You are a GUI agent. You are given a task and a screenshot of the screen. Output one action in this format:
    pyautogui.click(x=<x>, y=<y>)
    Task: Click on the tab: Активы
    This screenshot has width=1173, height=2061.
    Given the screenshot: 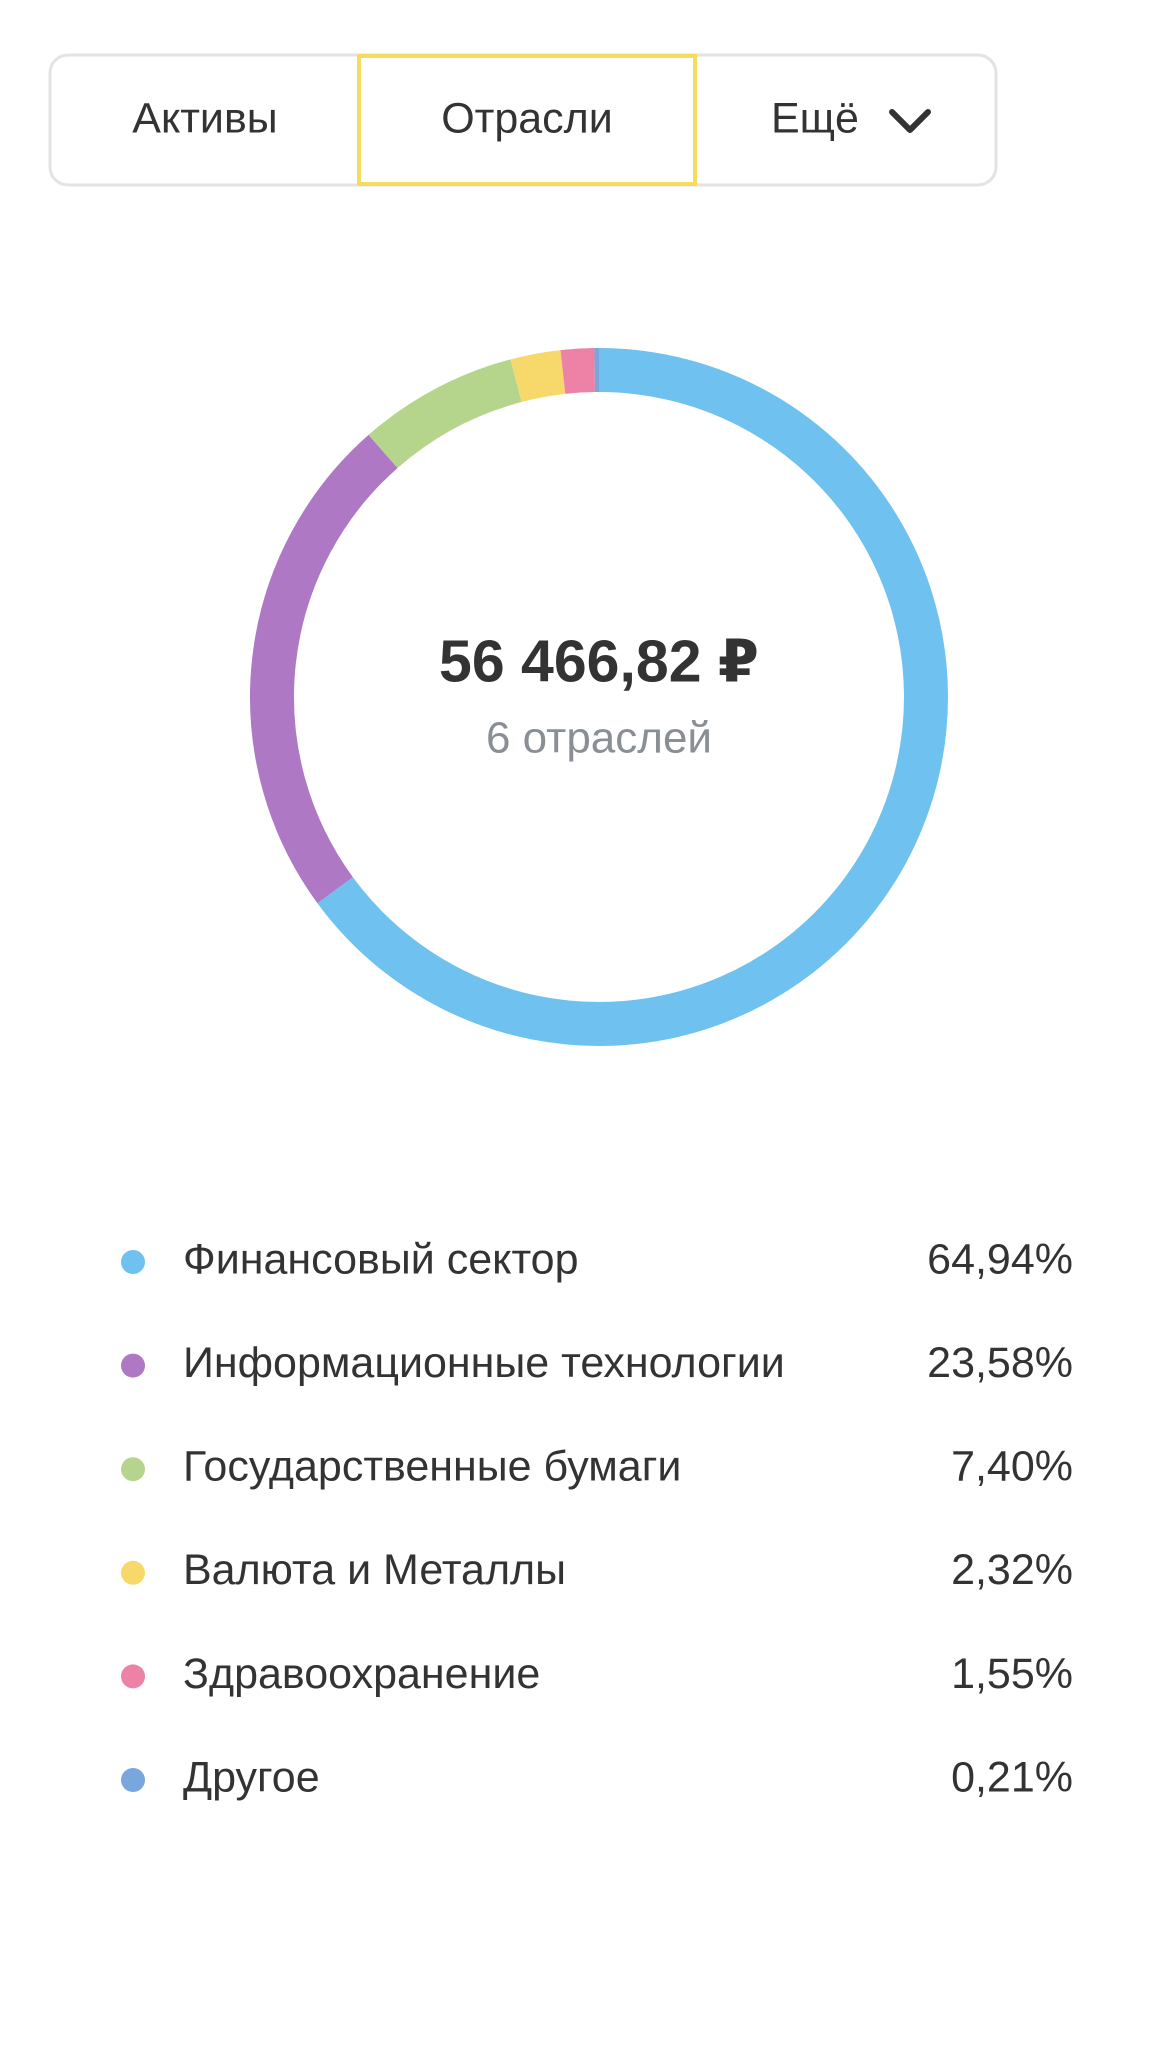 What is the action you would take?
    pyautogui.click(x=204, y=118)
    